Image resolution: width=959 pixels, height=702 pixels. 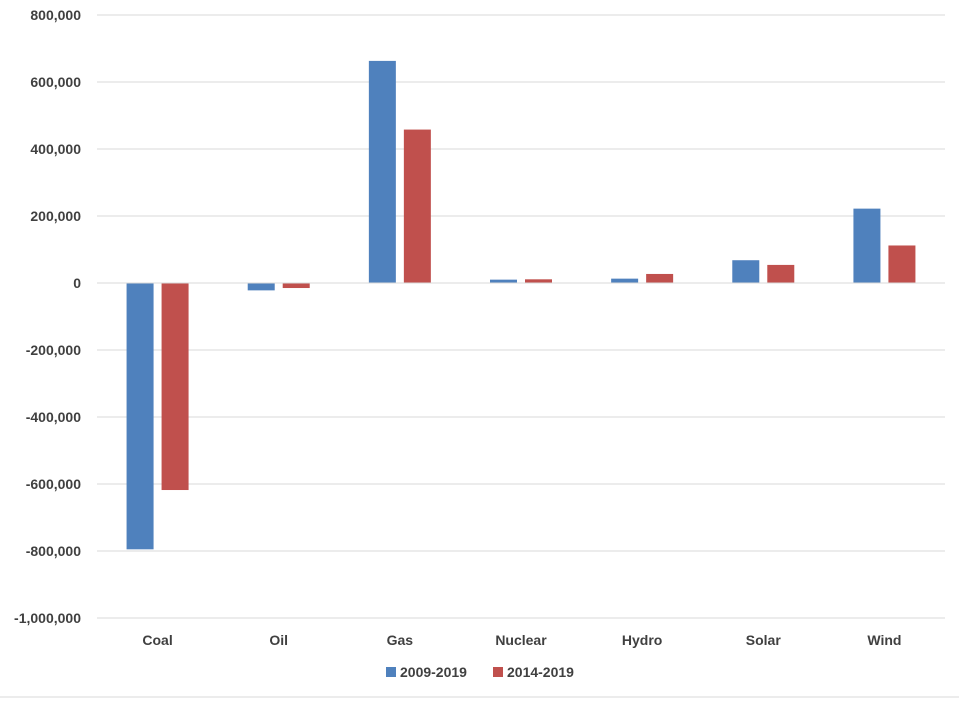 I want to click on x-tick-label: Nuclear, so click(x=521, y=640).